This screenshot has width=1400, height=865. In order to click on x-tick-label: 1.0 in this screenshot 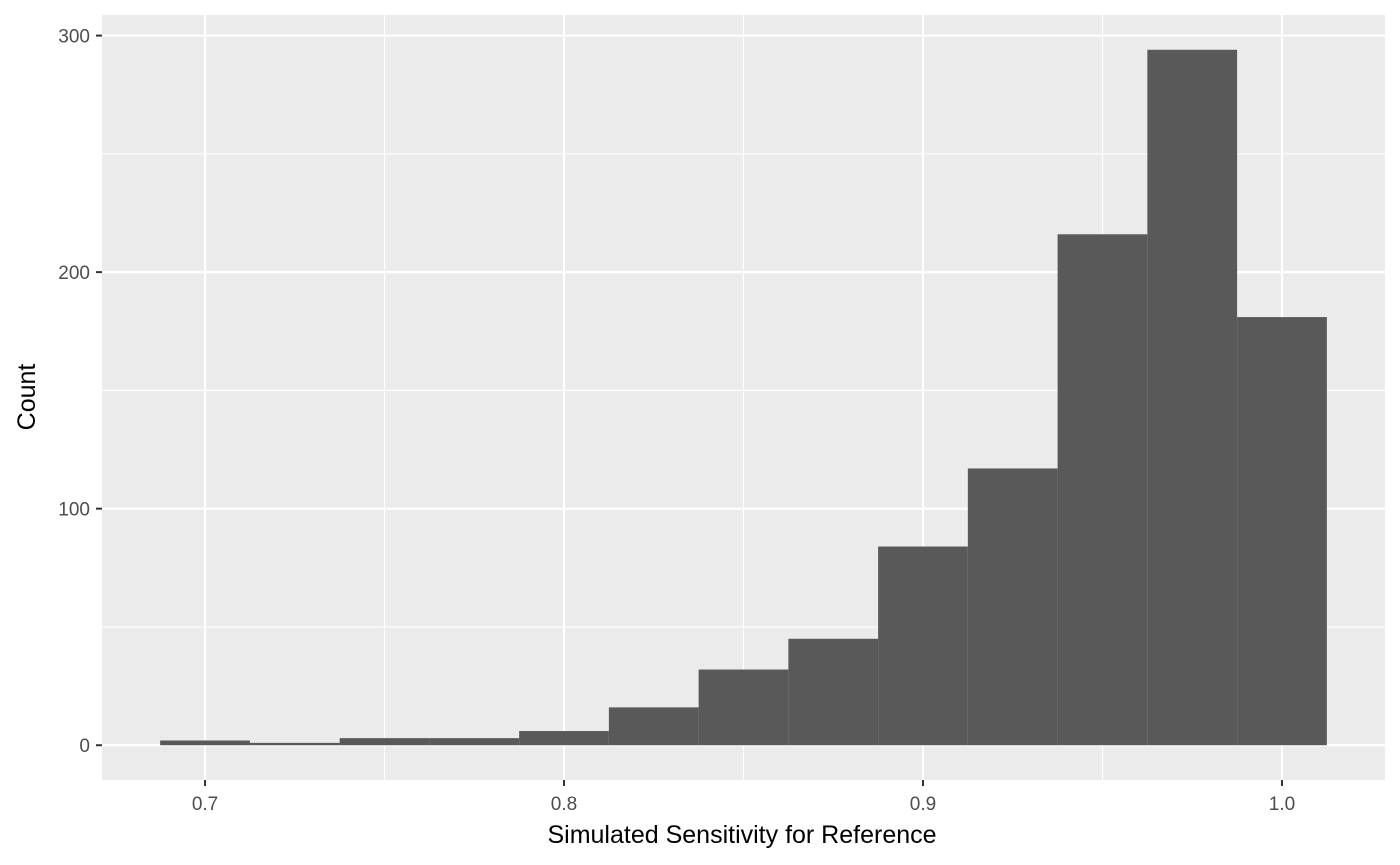, I will do `click(1282, 804)`.